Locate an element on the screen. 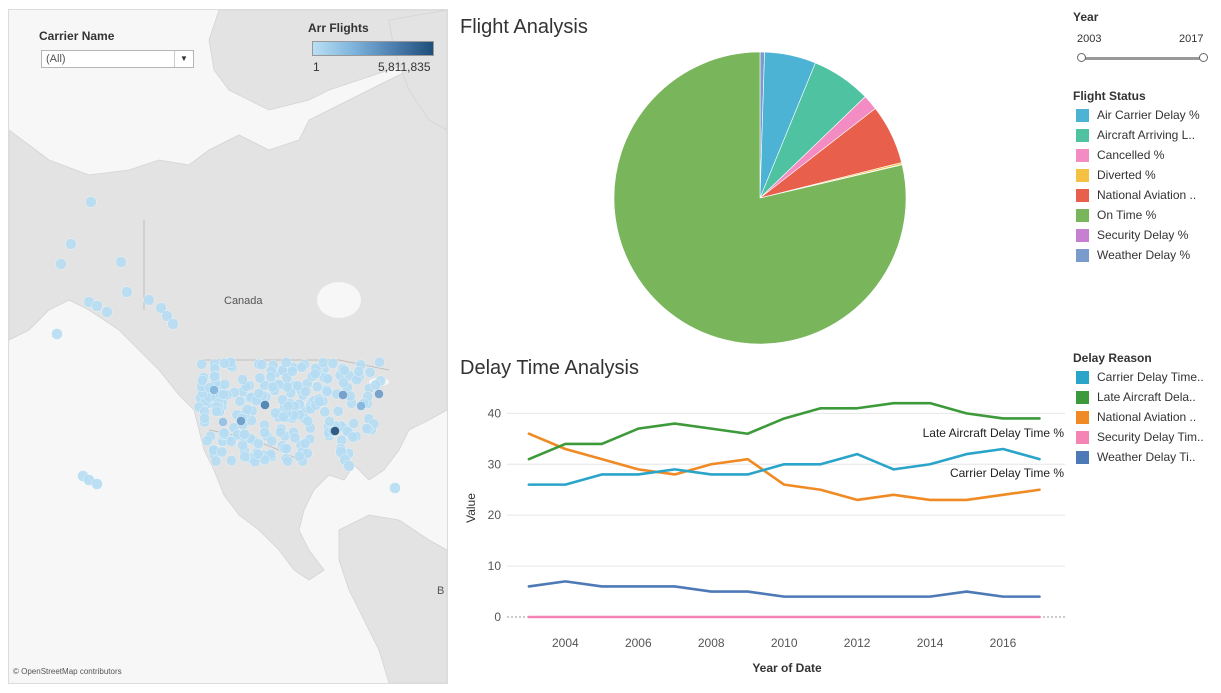 The height and width of the screenshot is (693, 1221). flight-status-legend-item: National Aviation .. is located at coordinates (1146, 195).